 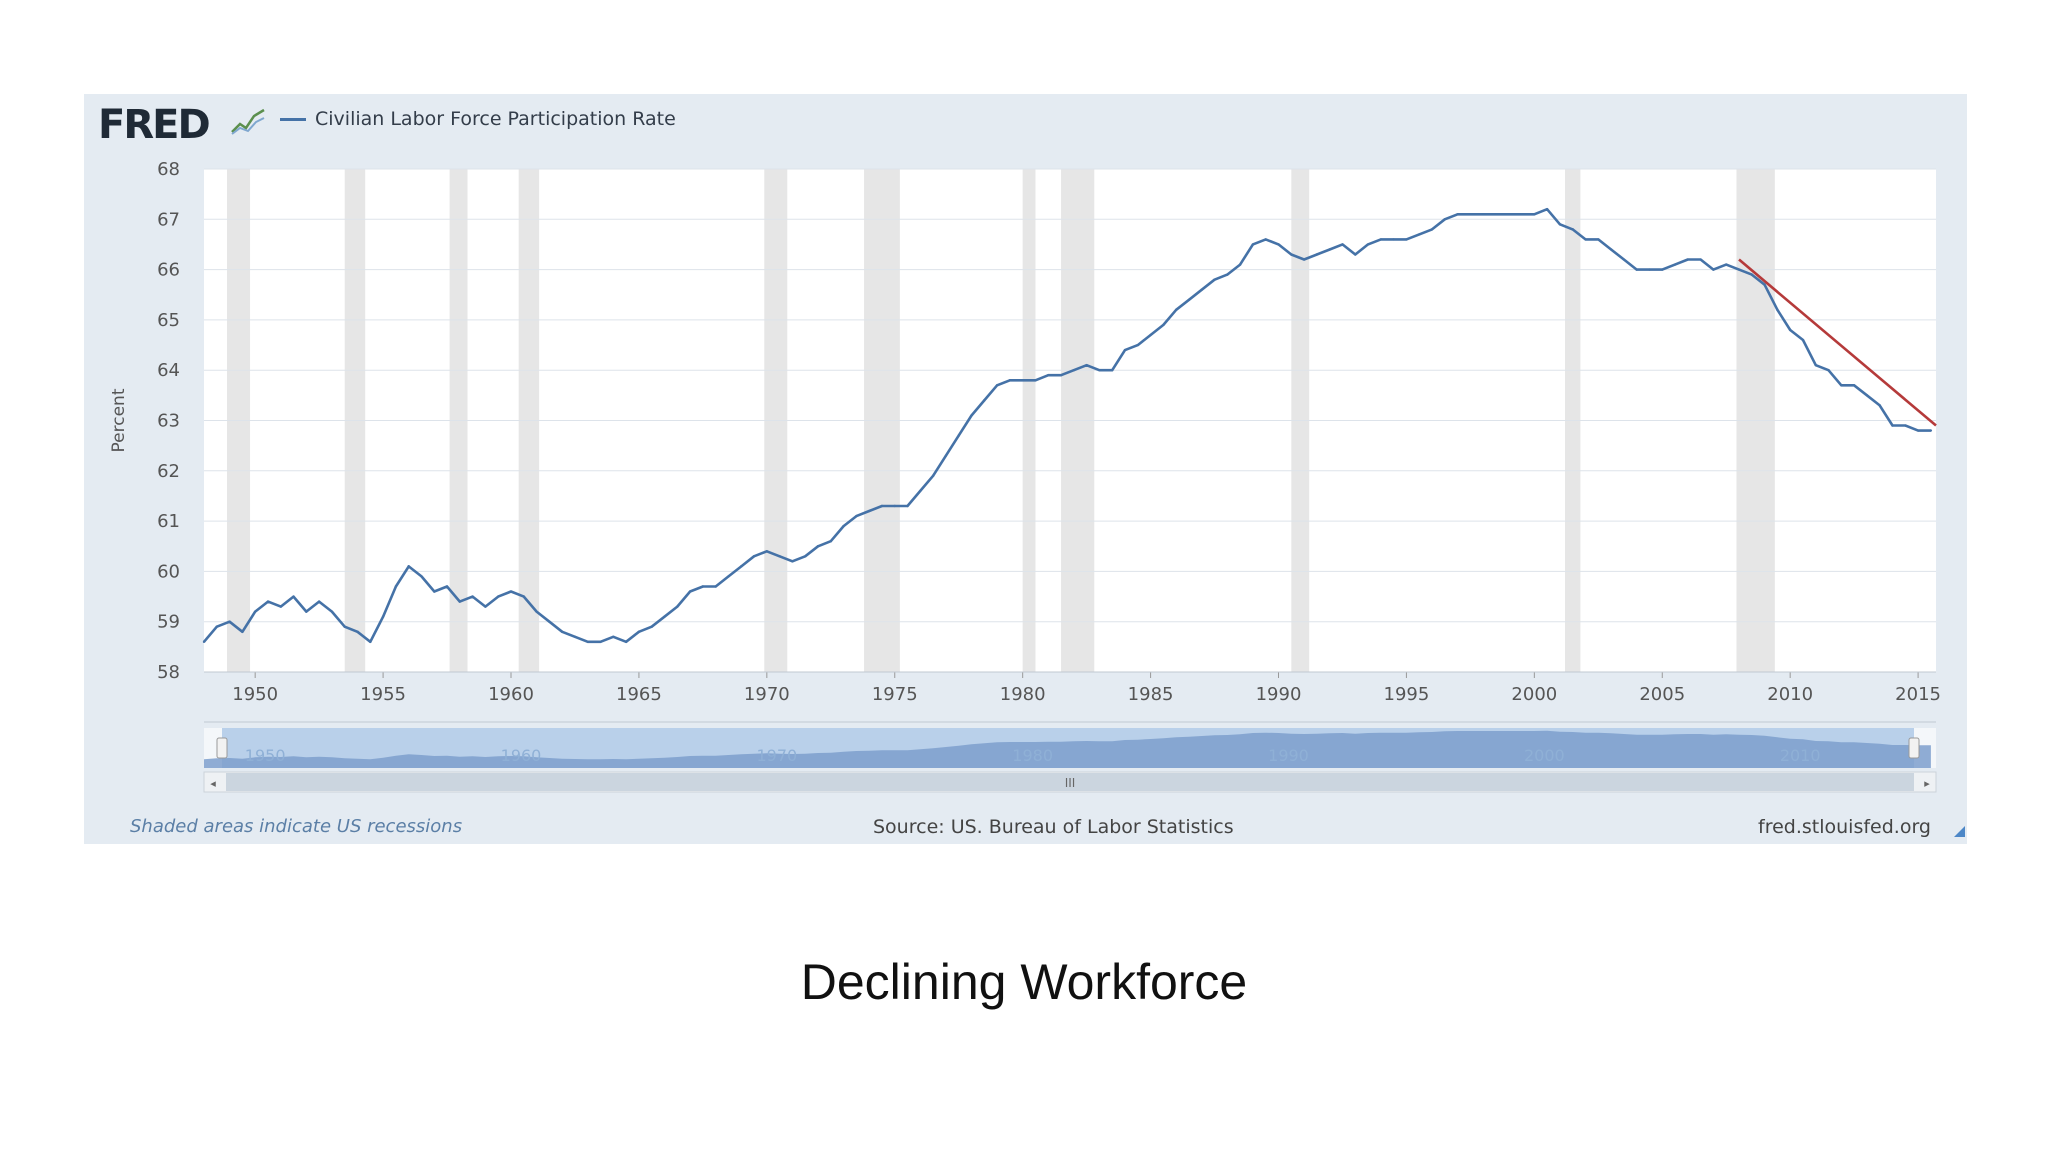 What do you see at coordinates (1288, 755) in the screenshot?
I see `navigator-year-label: 1990` at bounding box center [1288, 755].